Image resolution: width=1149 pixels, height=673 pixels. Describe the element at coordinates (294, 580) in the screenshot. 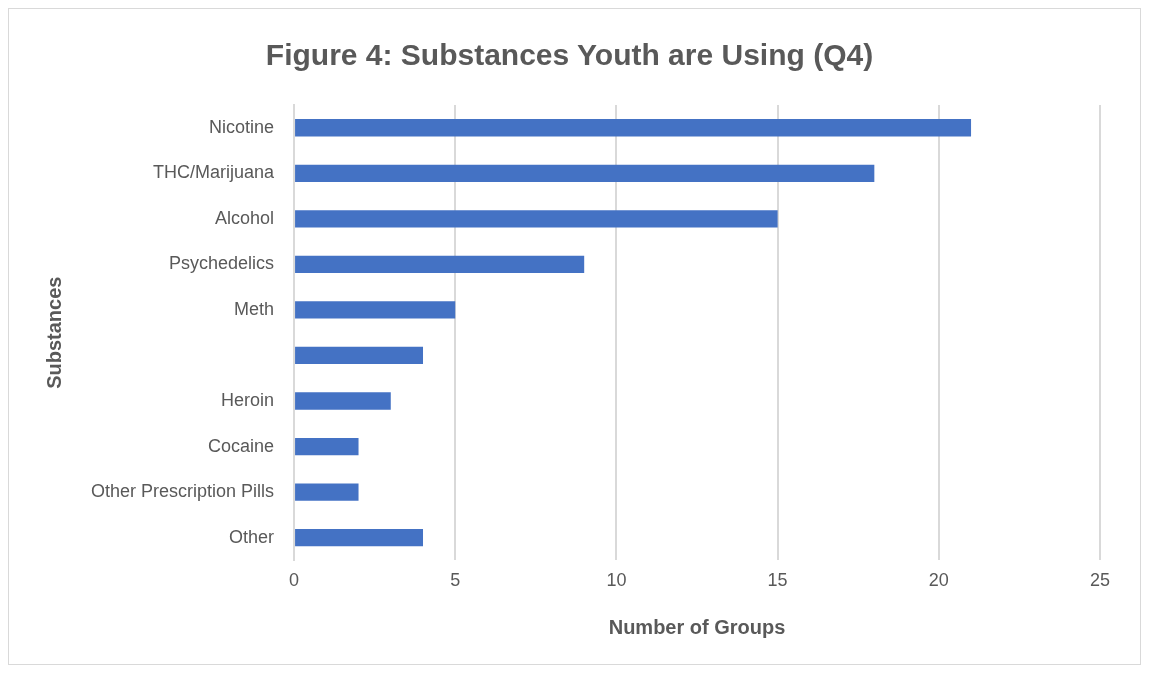

I see `x-tick-label: 0` at that location.